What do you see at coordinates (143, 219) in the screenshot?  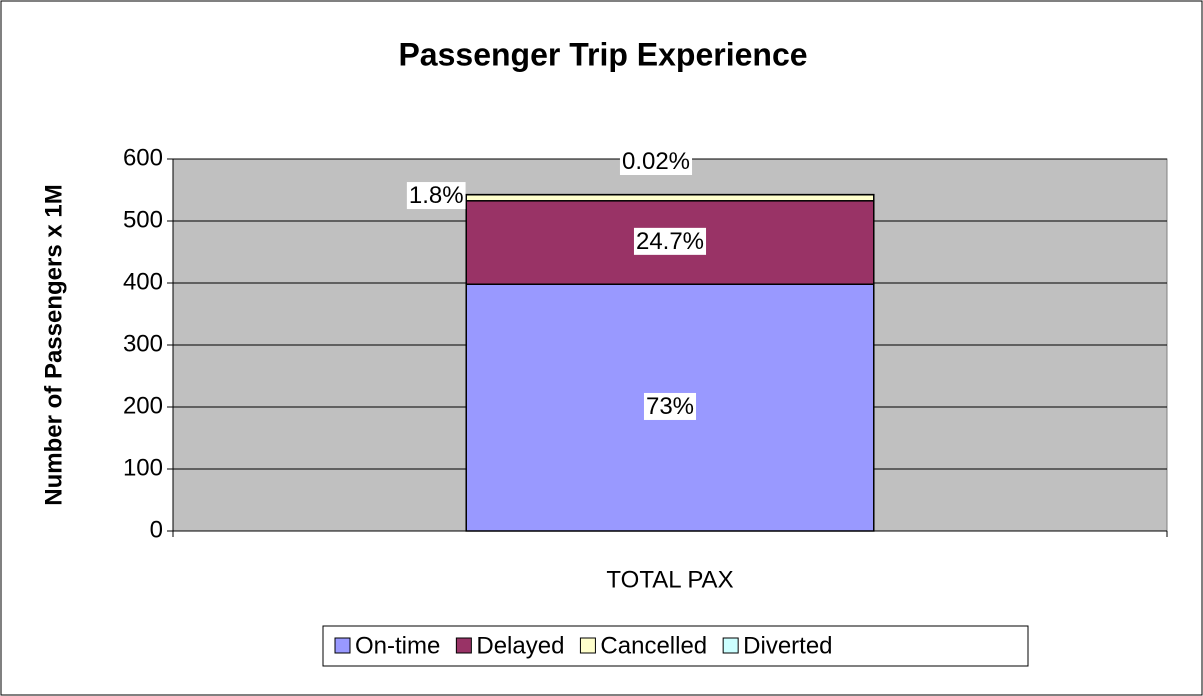 I see `y-tick-label: 500` at bounding box center [143, 219].